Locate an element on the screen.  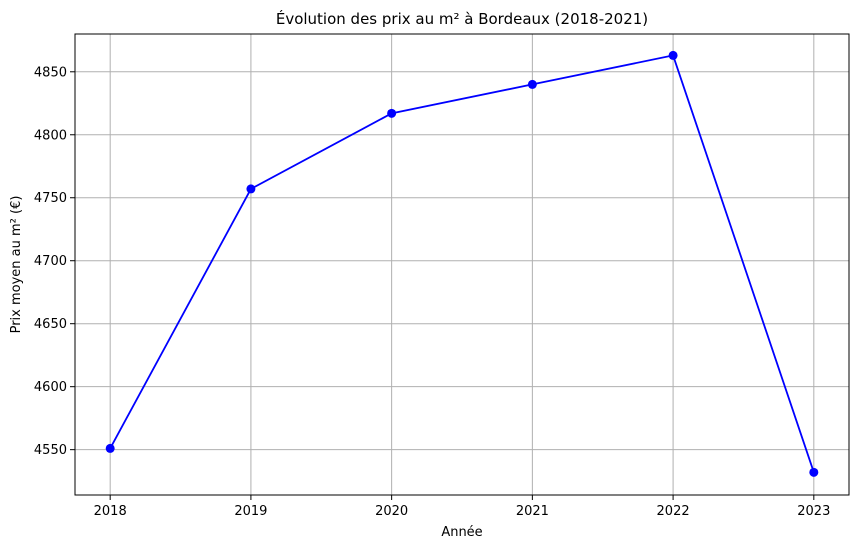
y-tick-label: 4850 is located at coordinates (50, 72).